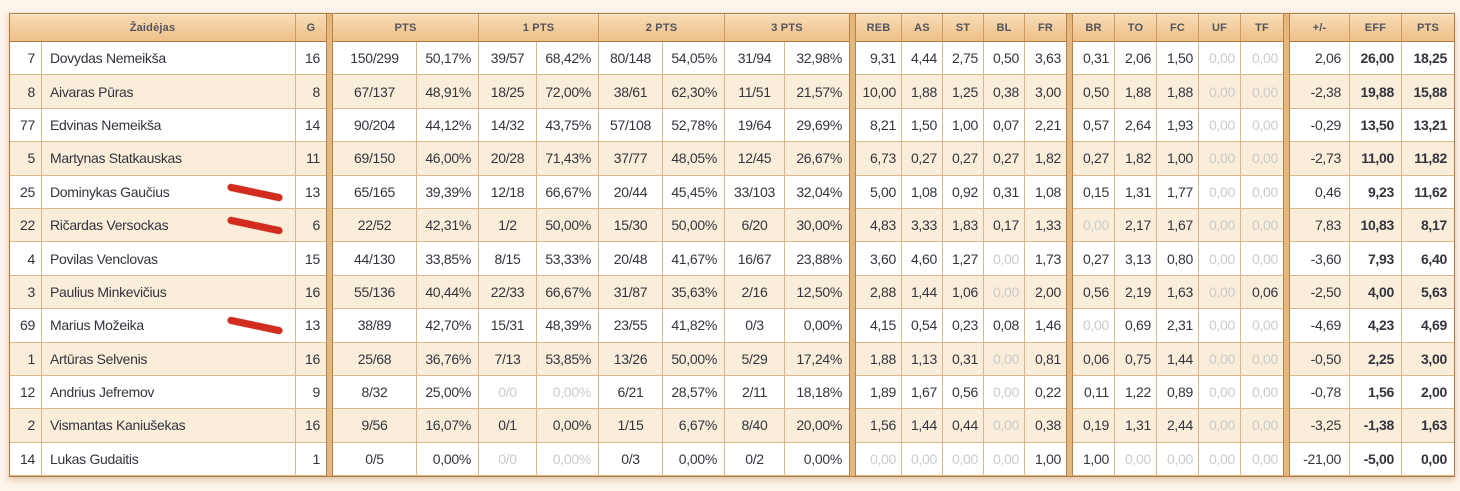  What do you see at coordinates (375, 92) in the screenshot?
I see `cell-pts_ma: 67/137` at bounding box center [375, 92].